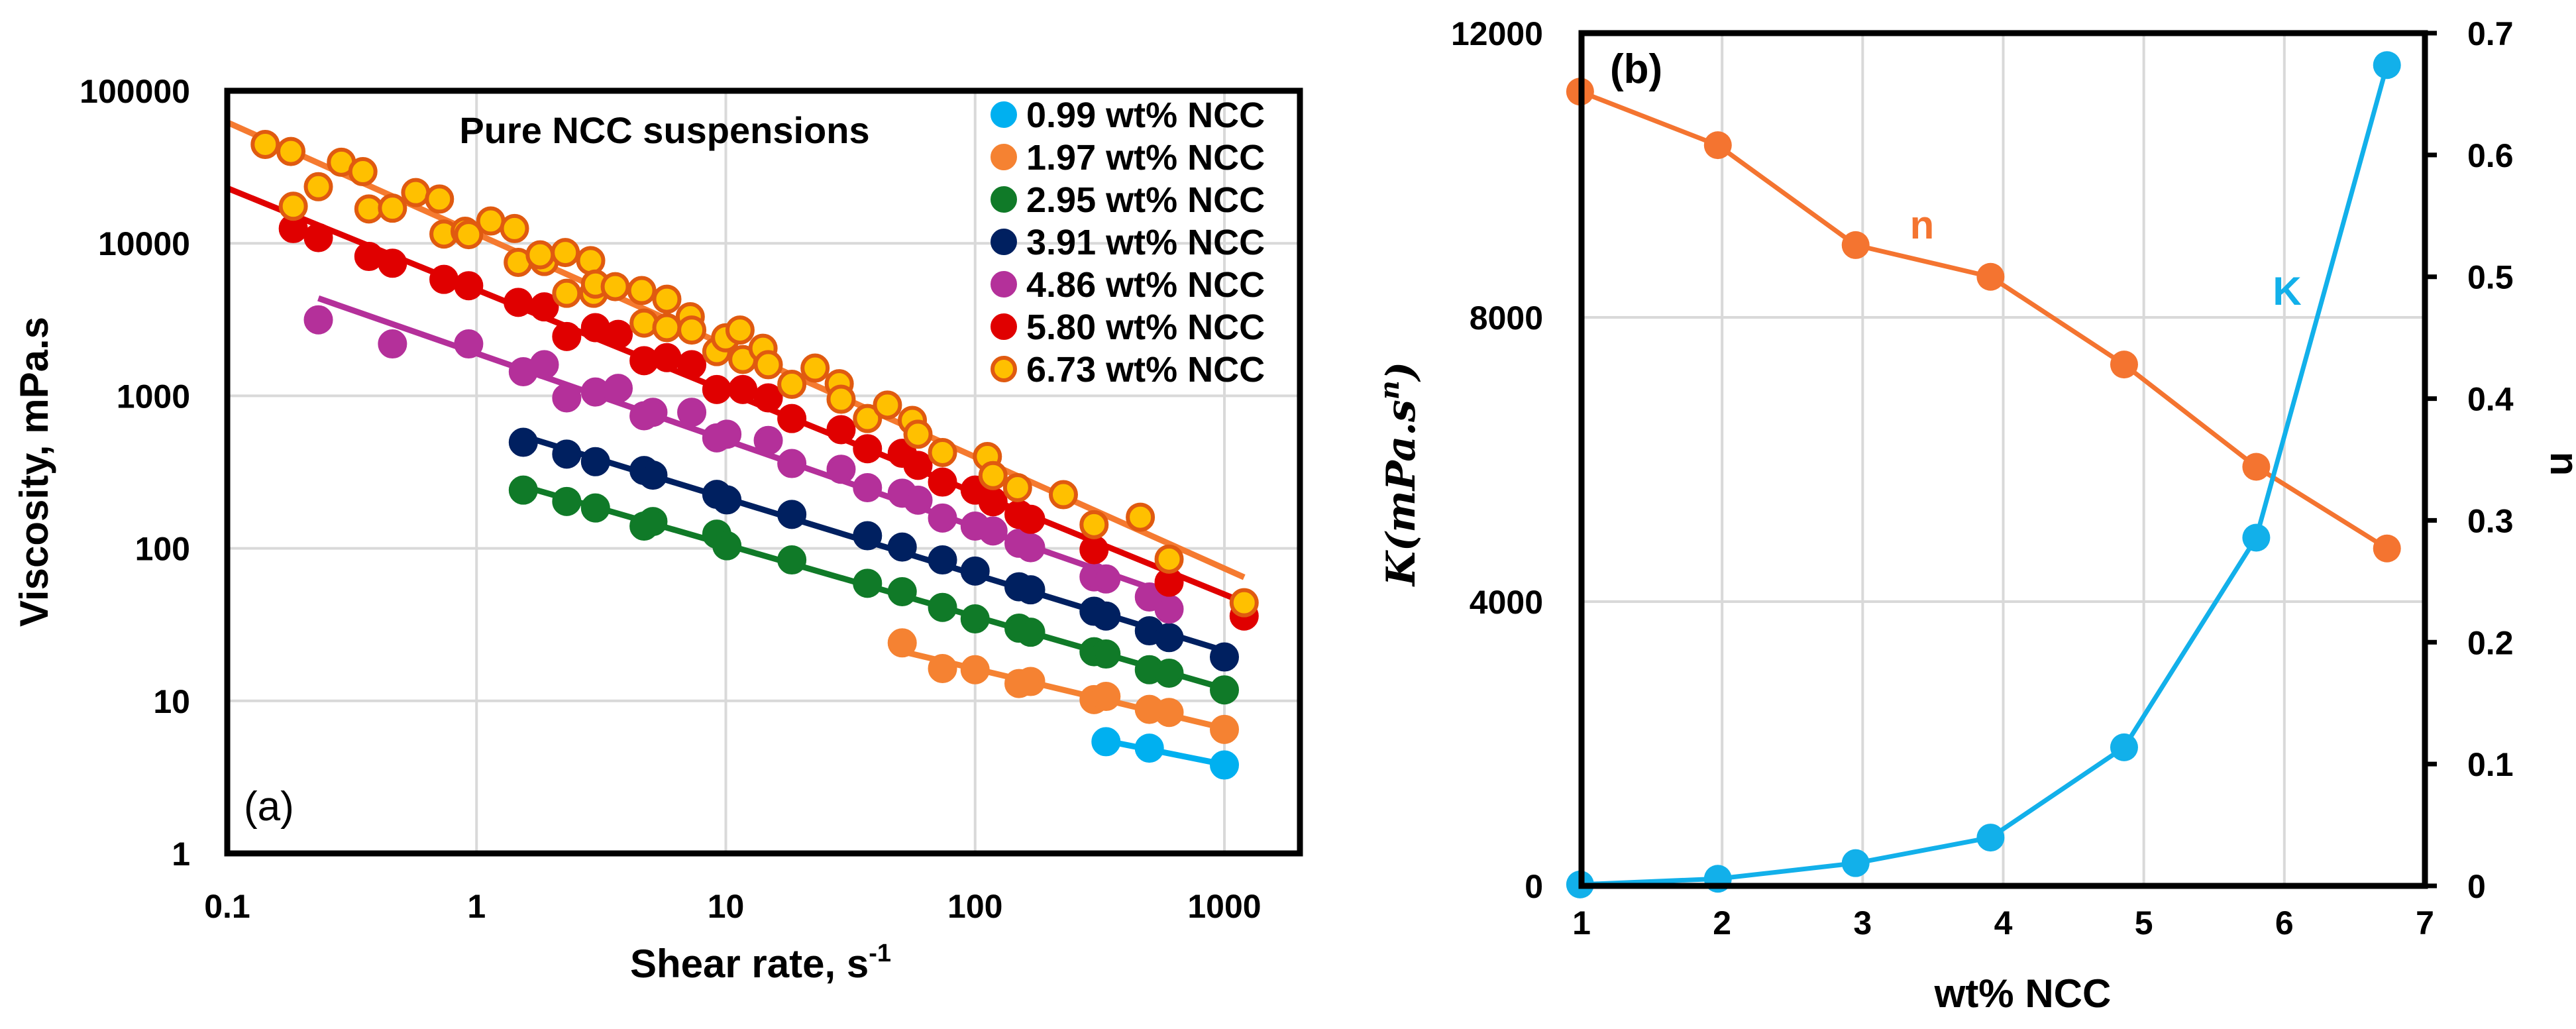 This screenshot has height=1029, width=2576. I want to click on n-series-label: n, so click(1923, 225).